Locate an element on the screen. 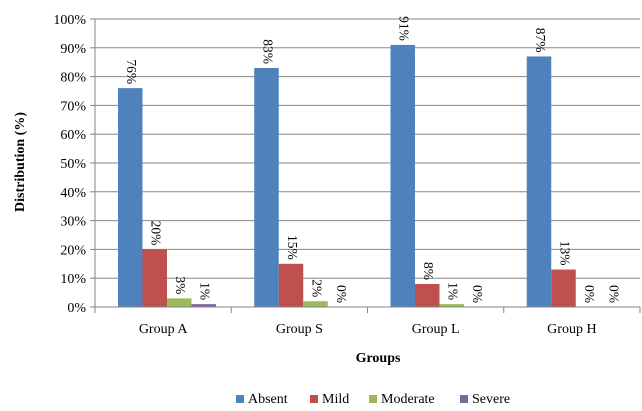 This screenshot has height=411, width=642. bar-mild-group-a is located at coordinates (154, 278).